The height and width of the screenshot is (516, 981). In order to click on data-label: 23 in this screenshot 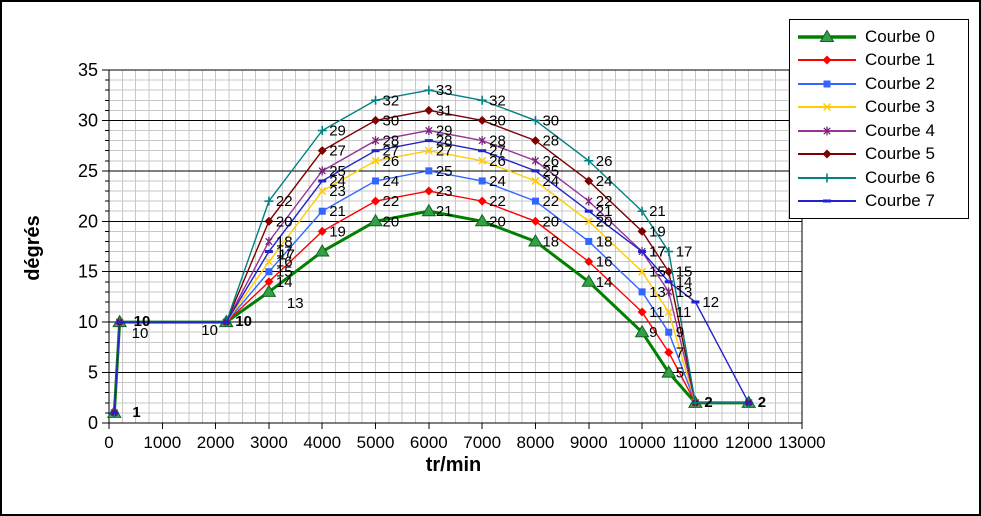, I will do `click(444, 191)`.